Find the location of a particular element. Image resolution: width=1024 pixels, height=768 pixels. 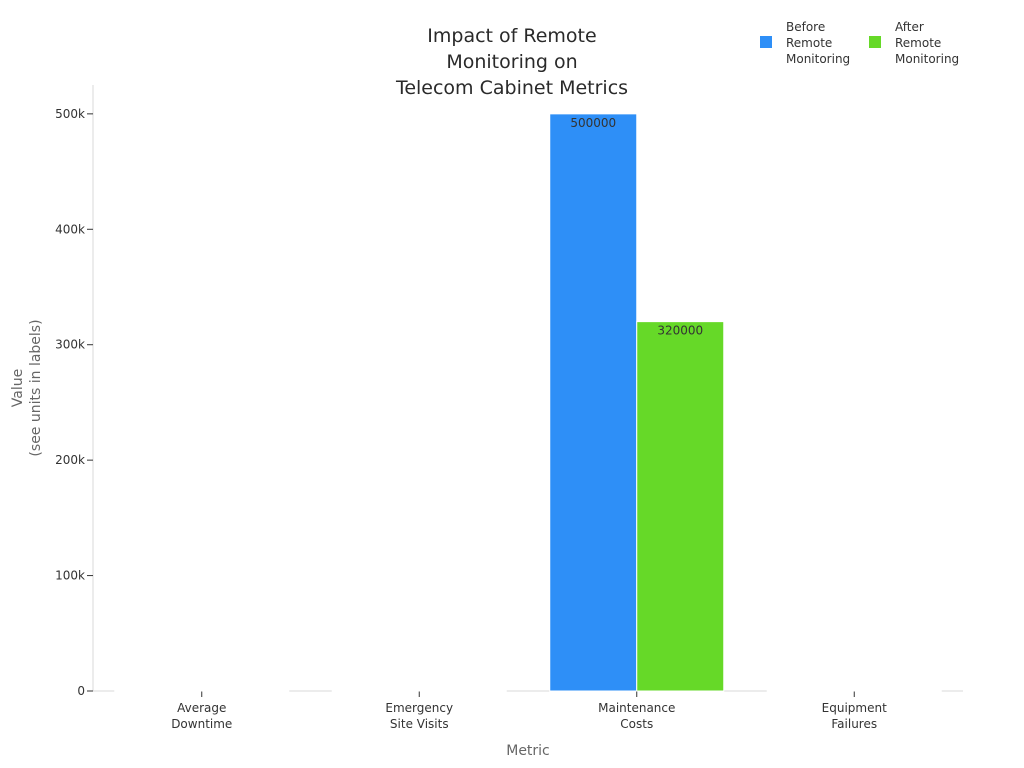

y-axis-title-group: Value (see units in labels) is located at coordinates (27, 387).